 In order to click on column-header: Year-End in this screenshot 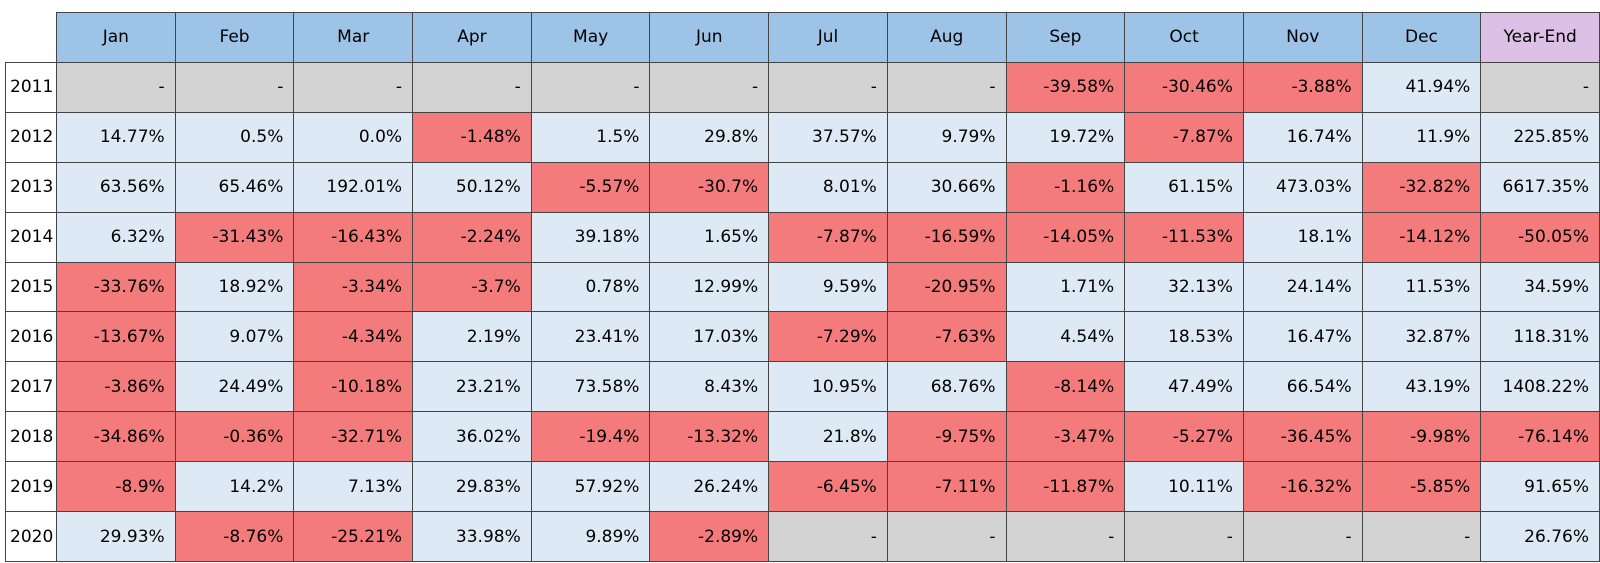, I will do `click(1540, 37)`.